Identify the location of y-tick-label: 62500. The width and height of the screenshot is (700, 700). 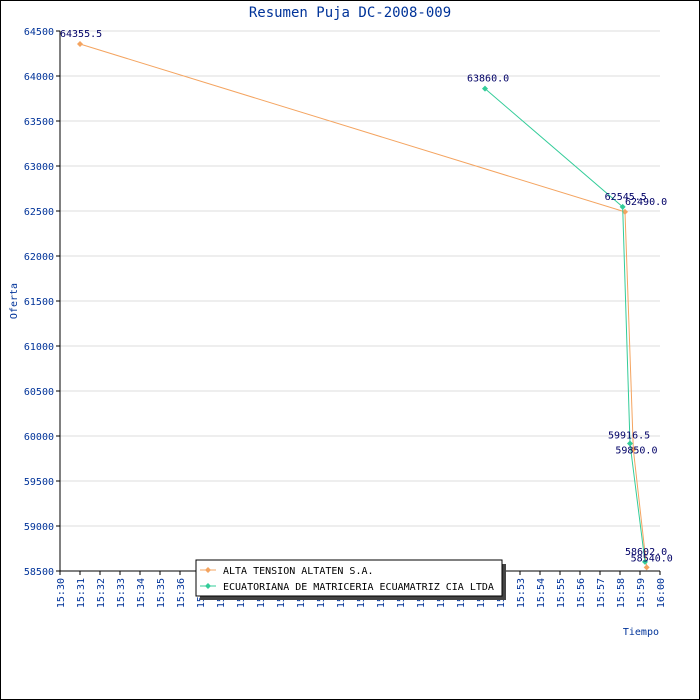
(39, 212).